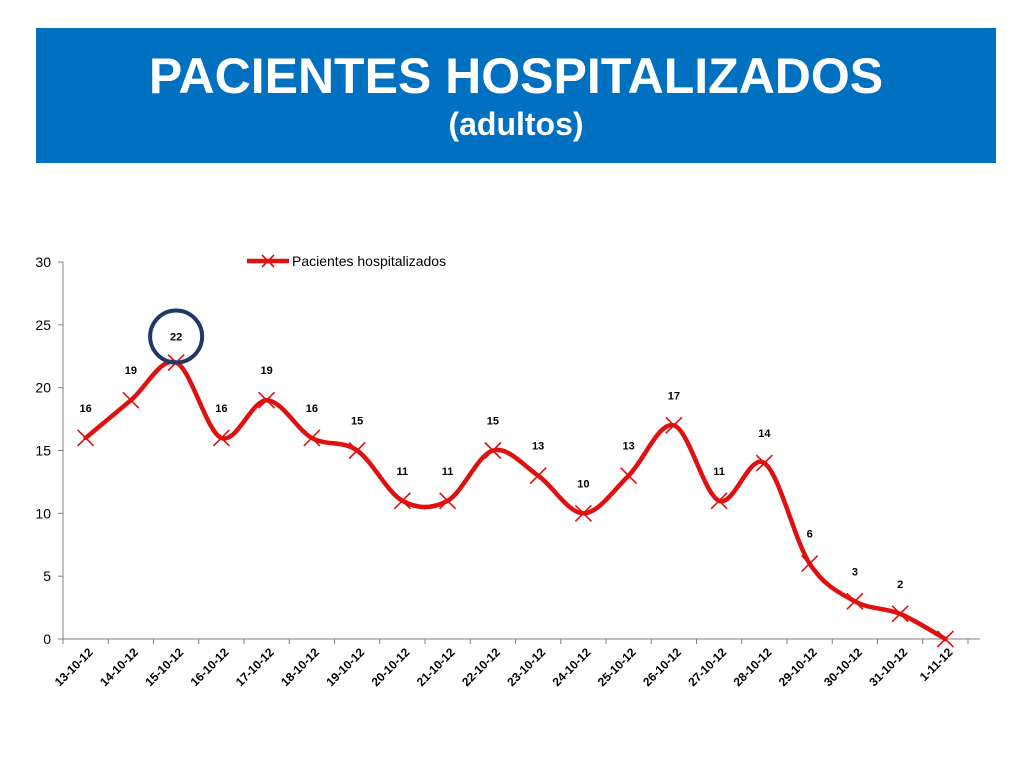 This screenshot has height=768, width=1024. What do you see at coordinates (43, 513) in the screenshot?
I see `y-tick-label: 10` at bounding box center [43, 513].